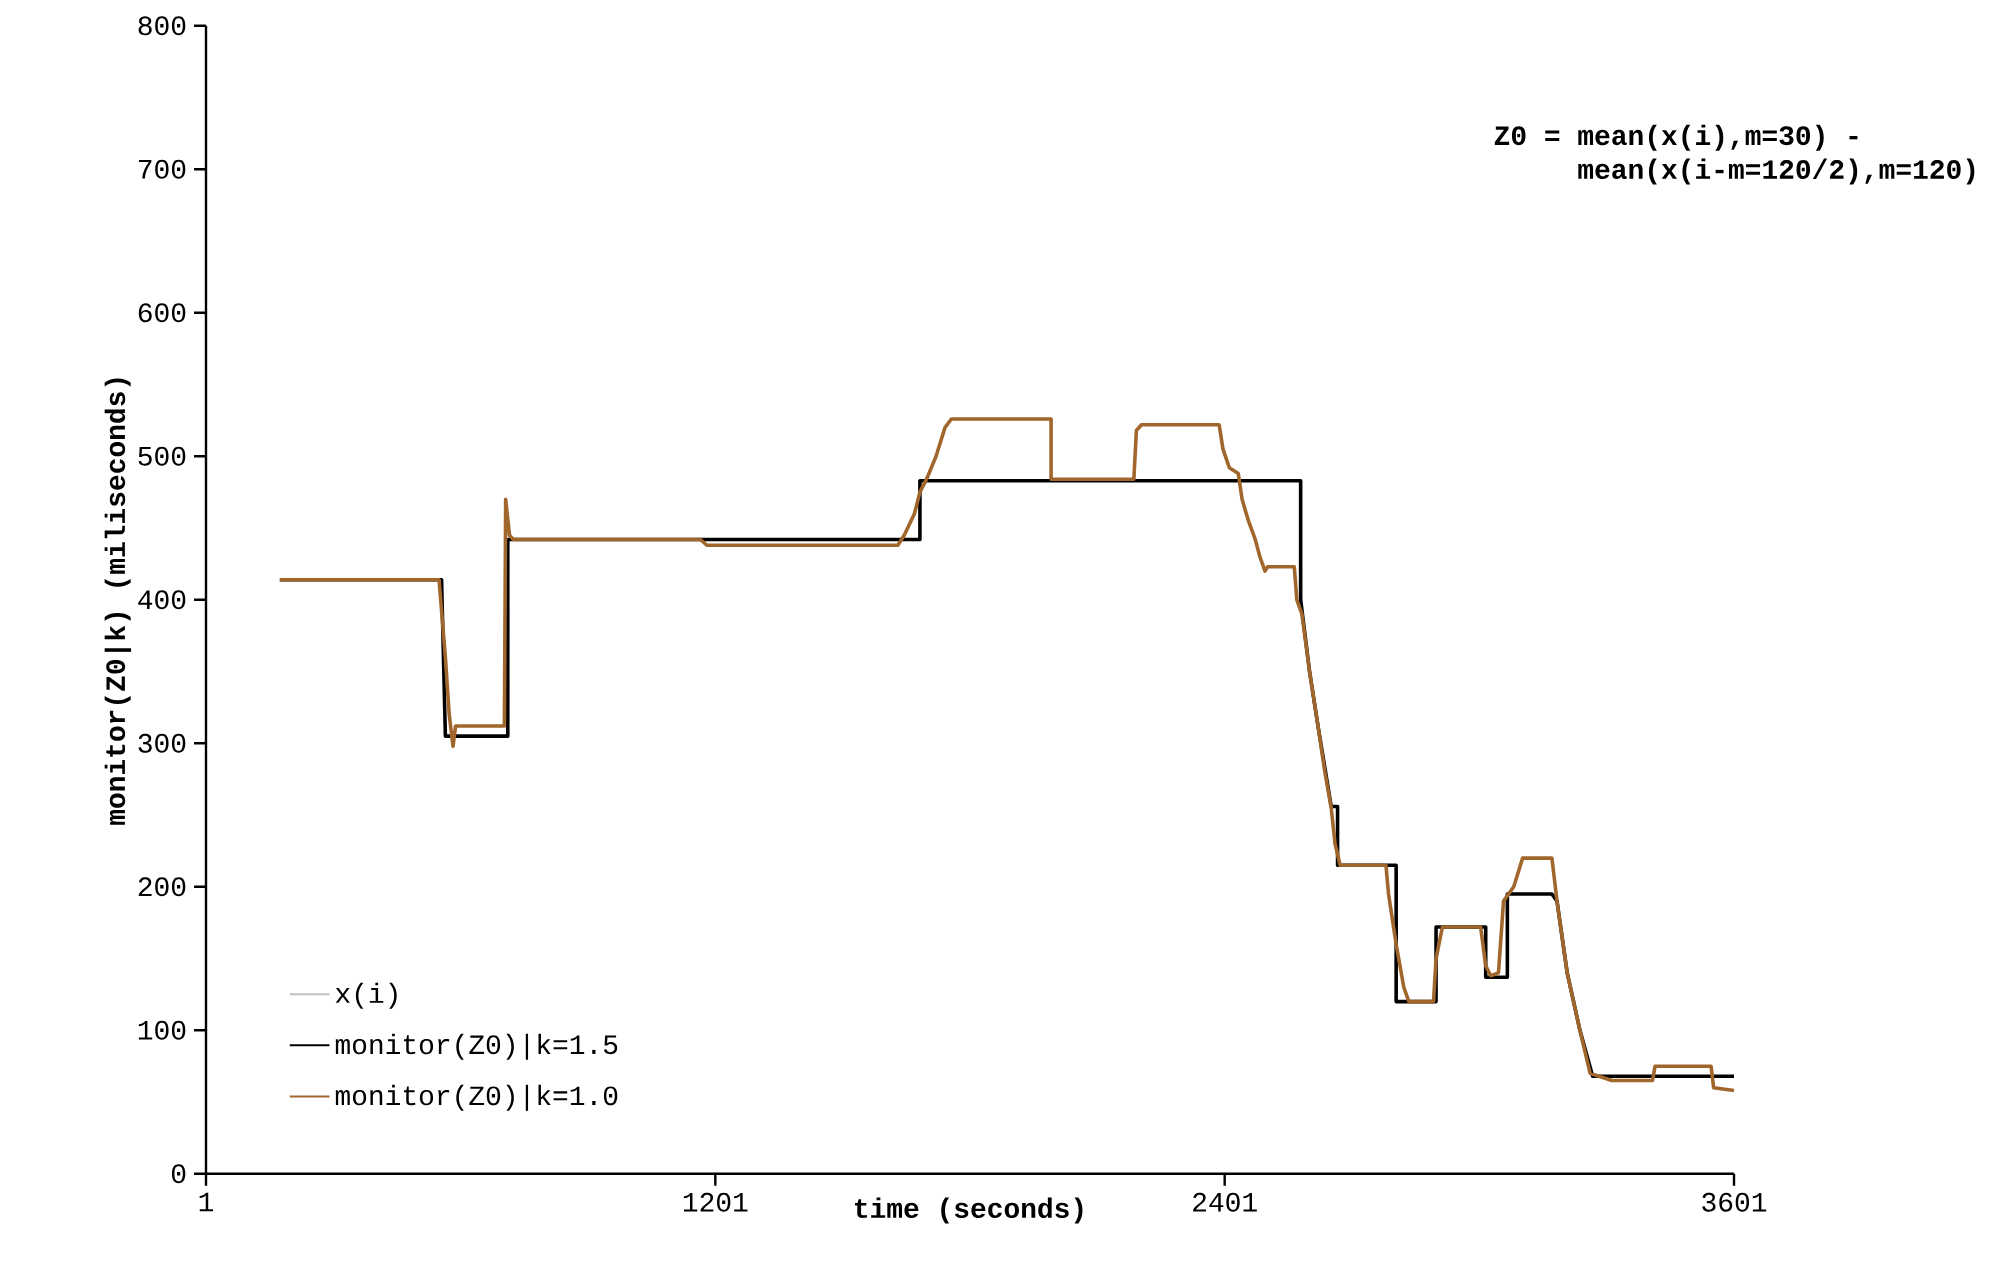 This screenshot has height=1277, width=1998. Describe the element at coordinates (476, 1097) in the screenshot. I see `legend-label: monitor(Z0)|k=1.0` at that location.